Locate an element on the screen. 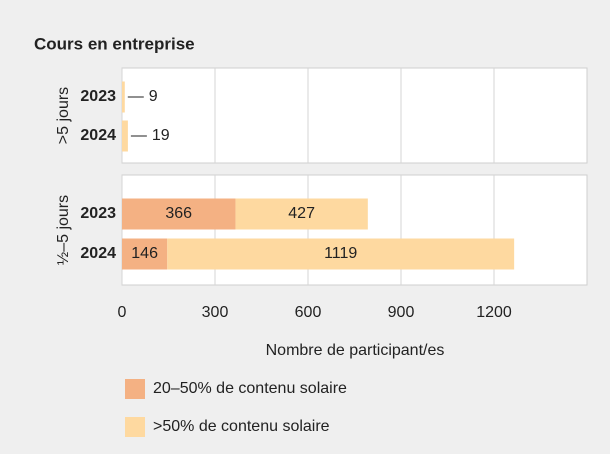 The width and height of the screenshot is (610, 454). group-label: >5 jours is located at coordinates (63, 115).